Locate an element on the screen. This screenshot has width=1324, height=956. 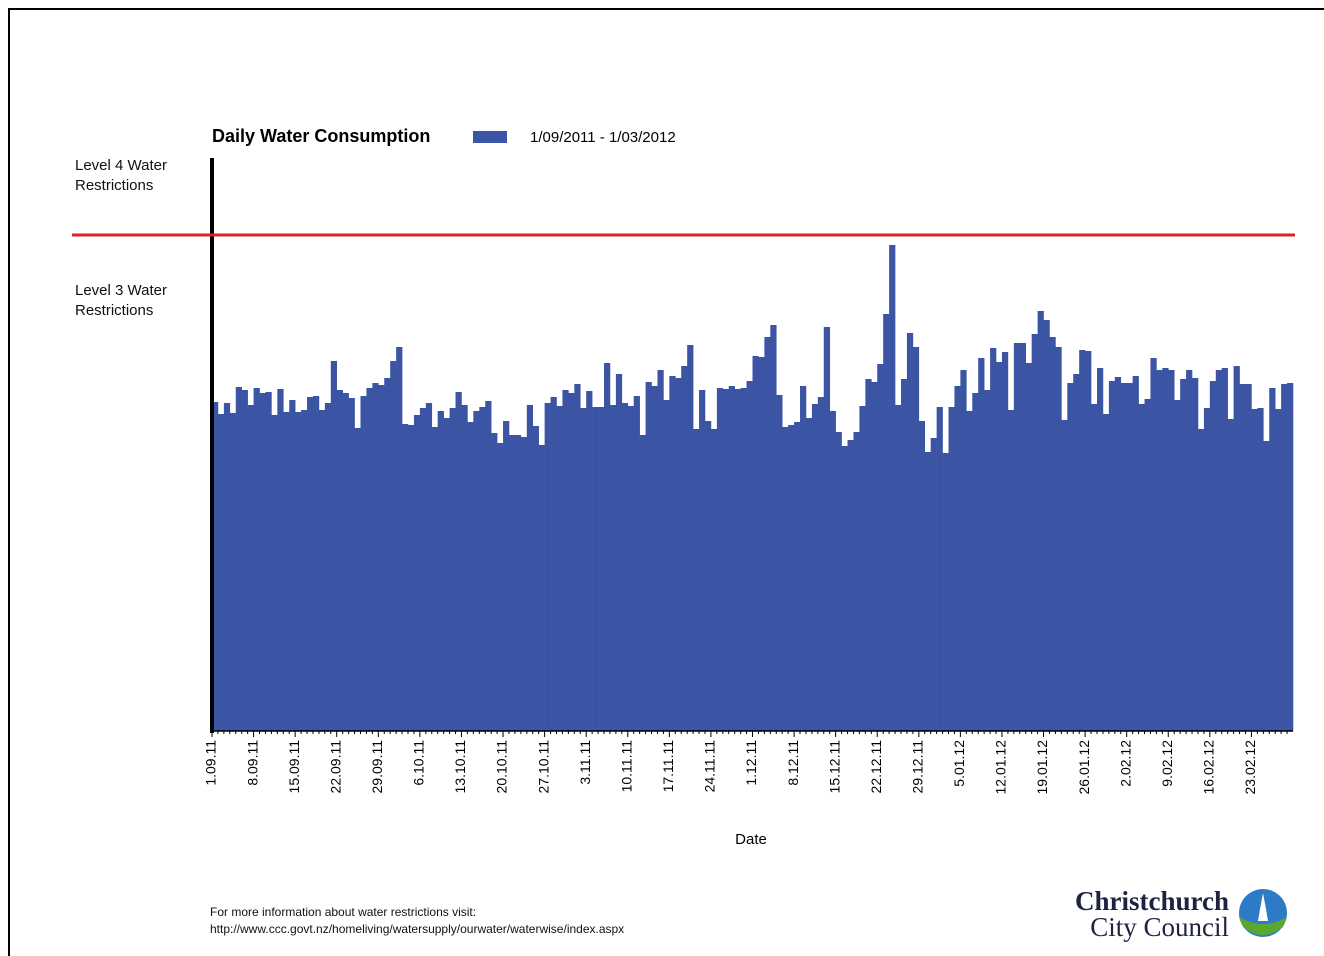
x-axis-label: Date is located at coordinates (751, 839).